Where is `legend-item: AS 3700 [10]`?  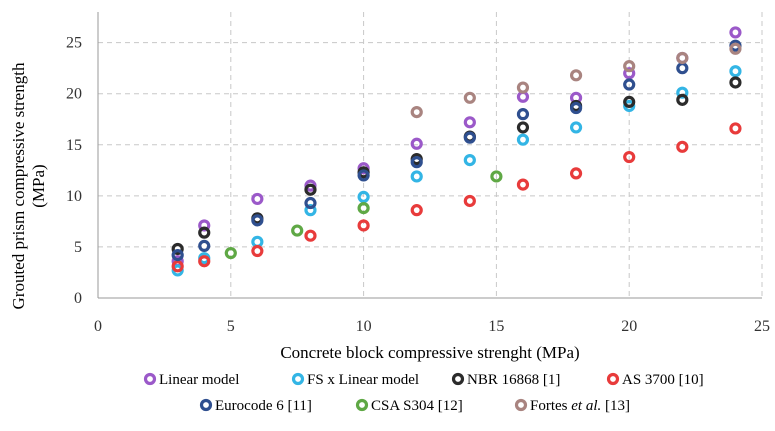 legend-item: AS 3700 [10] is located at coordinates (655, 380).